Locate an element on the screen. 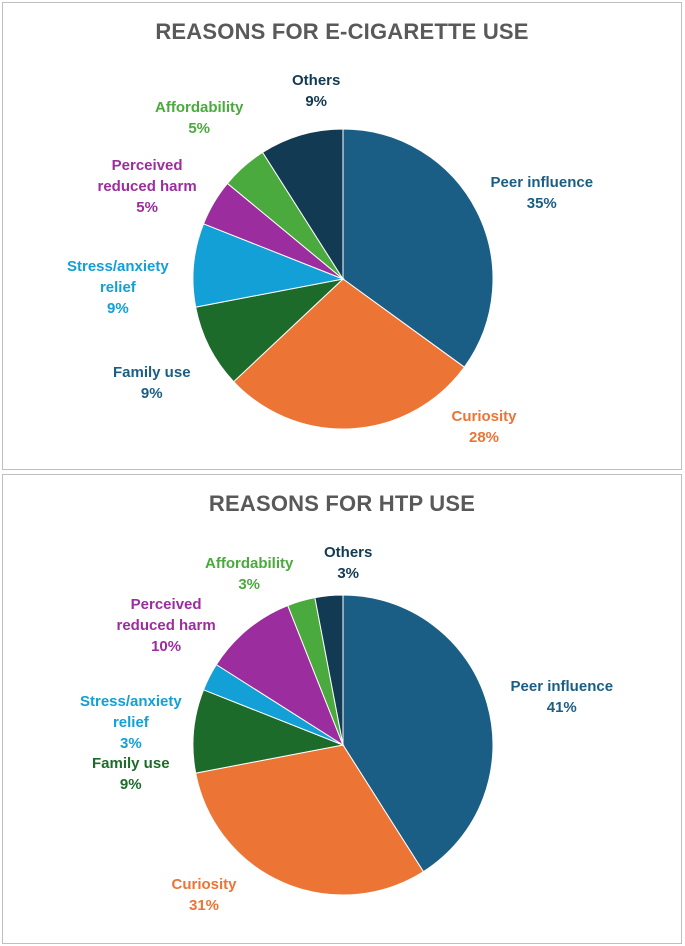 The image size is (685, 946). ecig-pie is located at coordinates (343, 279).